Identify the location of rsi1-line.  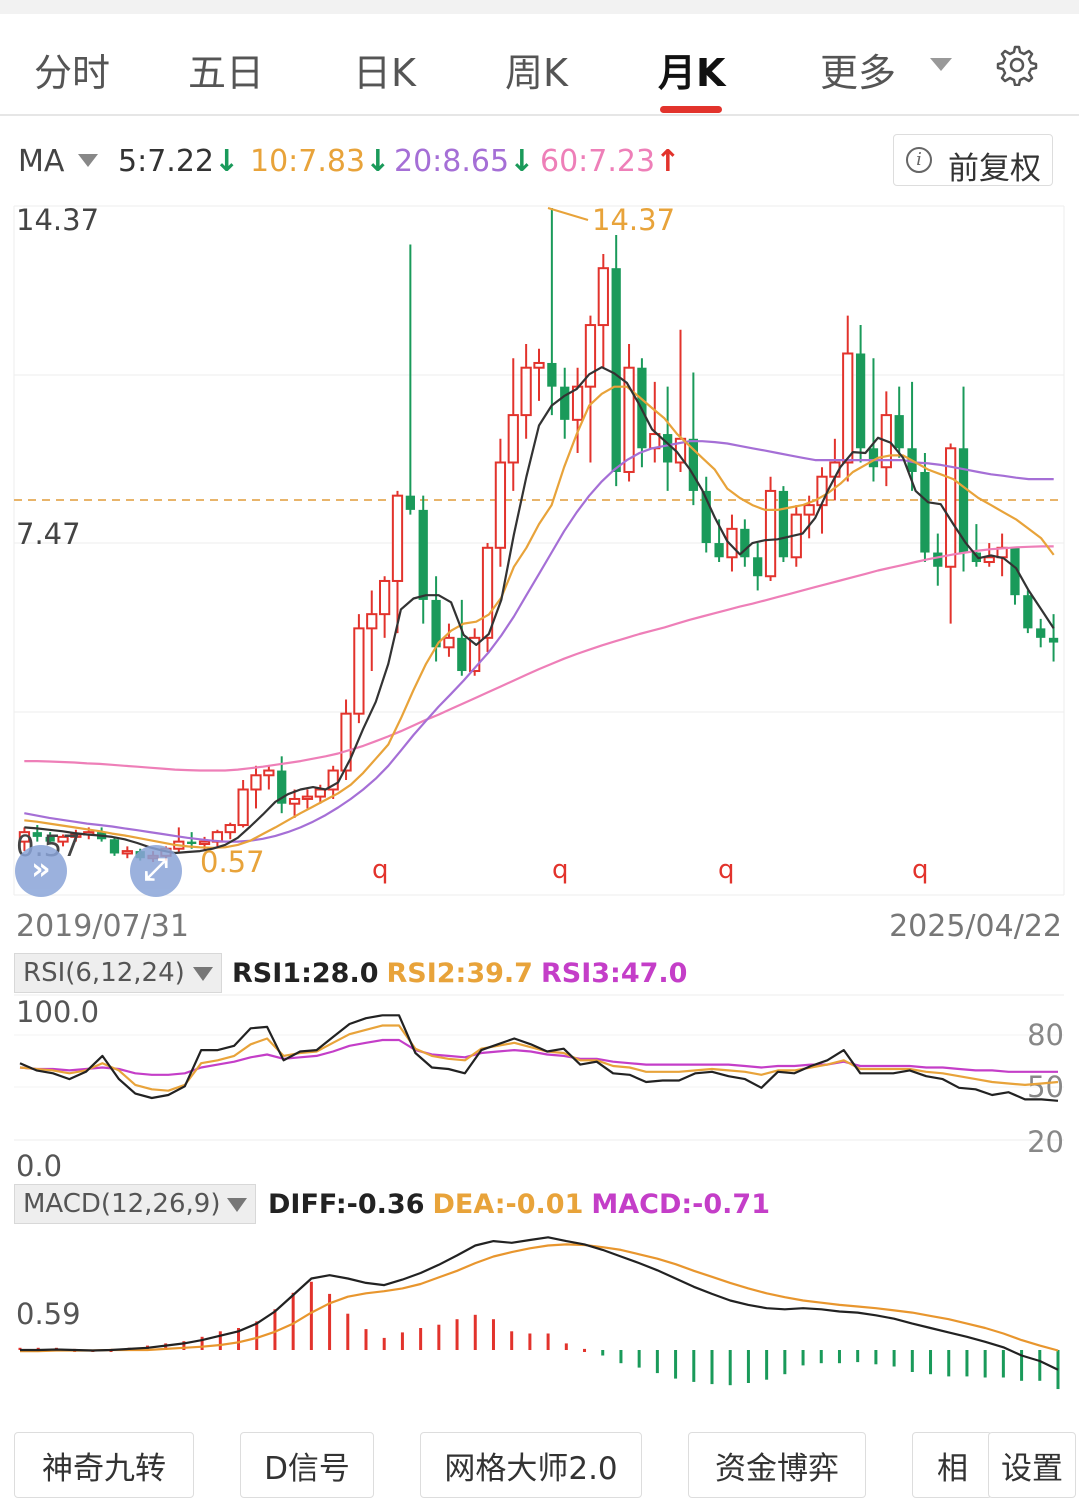
(539, 1058).